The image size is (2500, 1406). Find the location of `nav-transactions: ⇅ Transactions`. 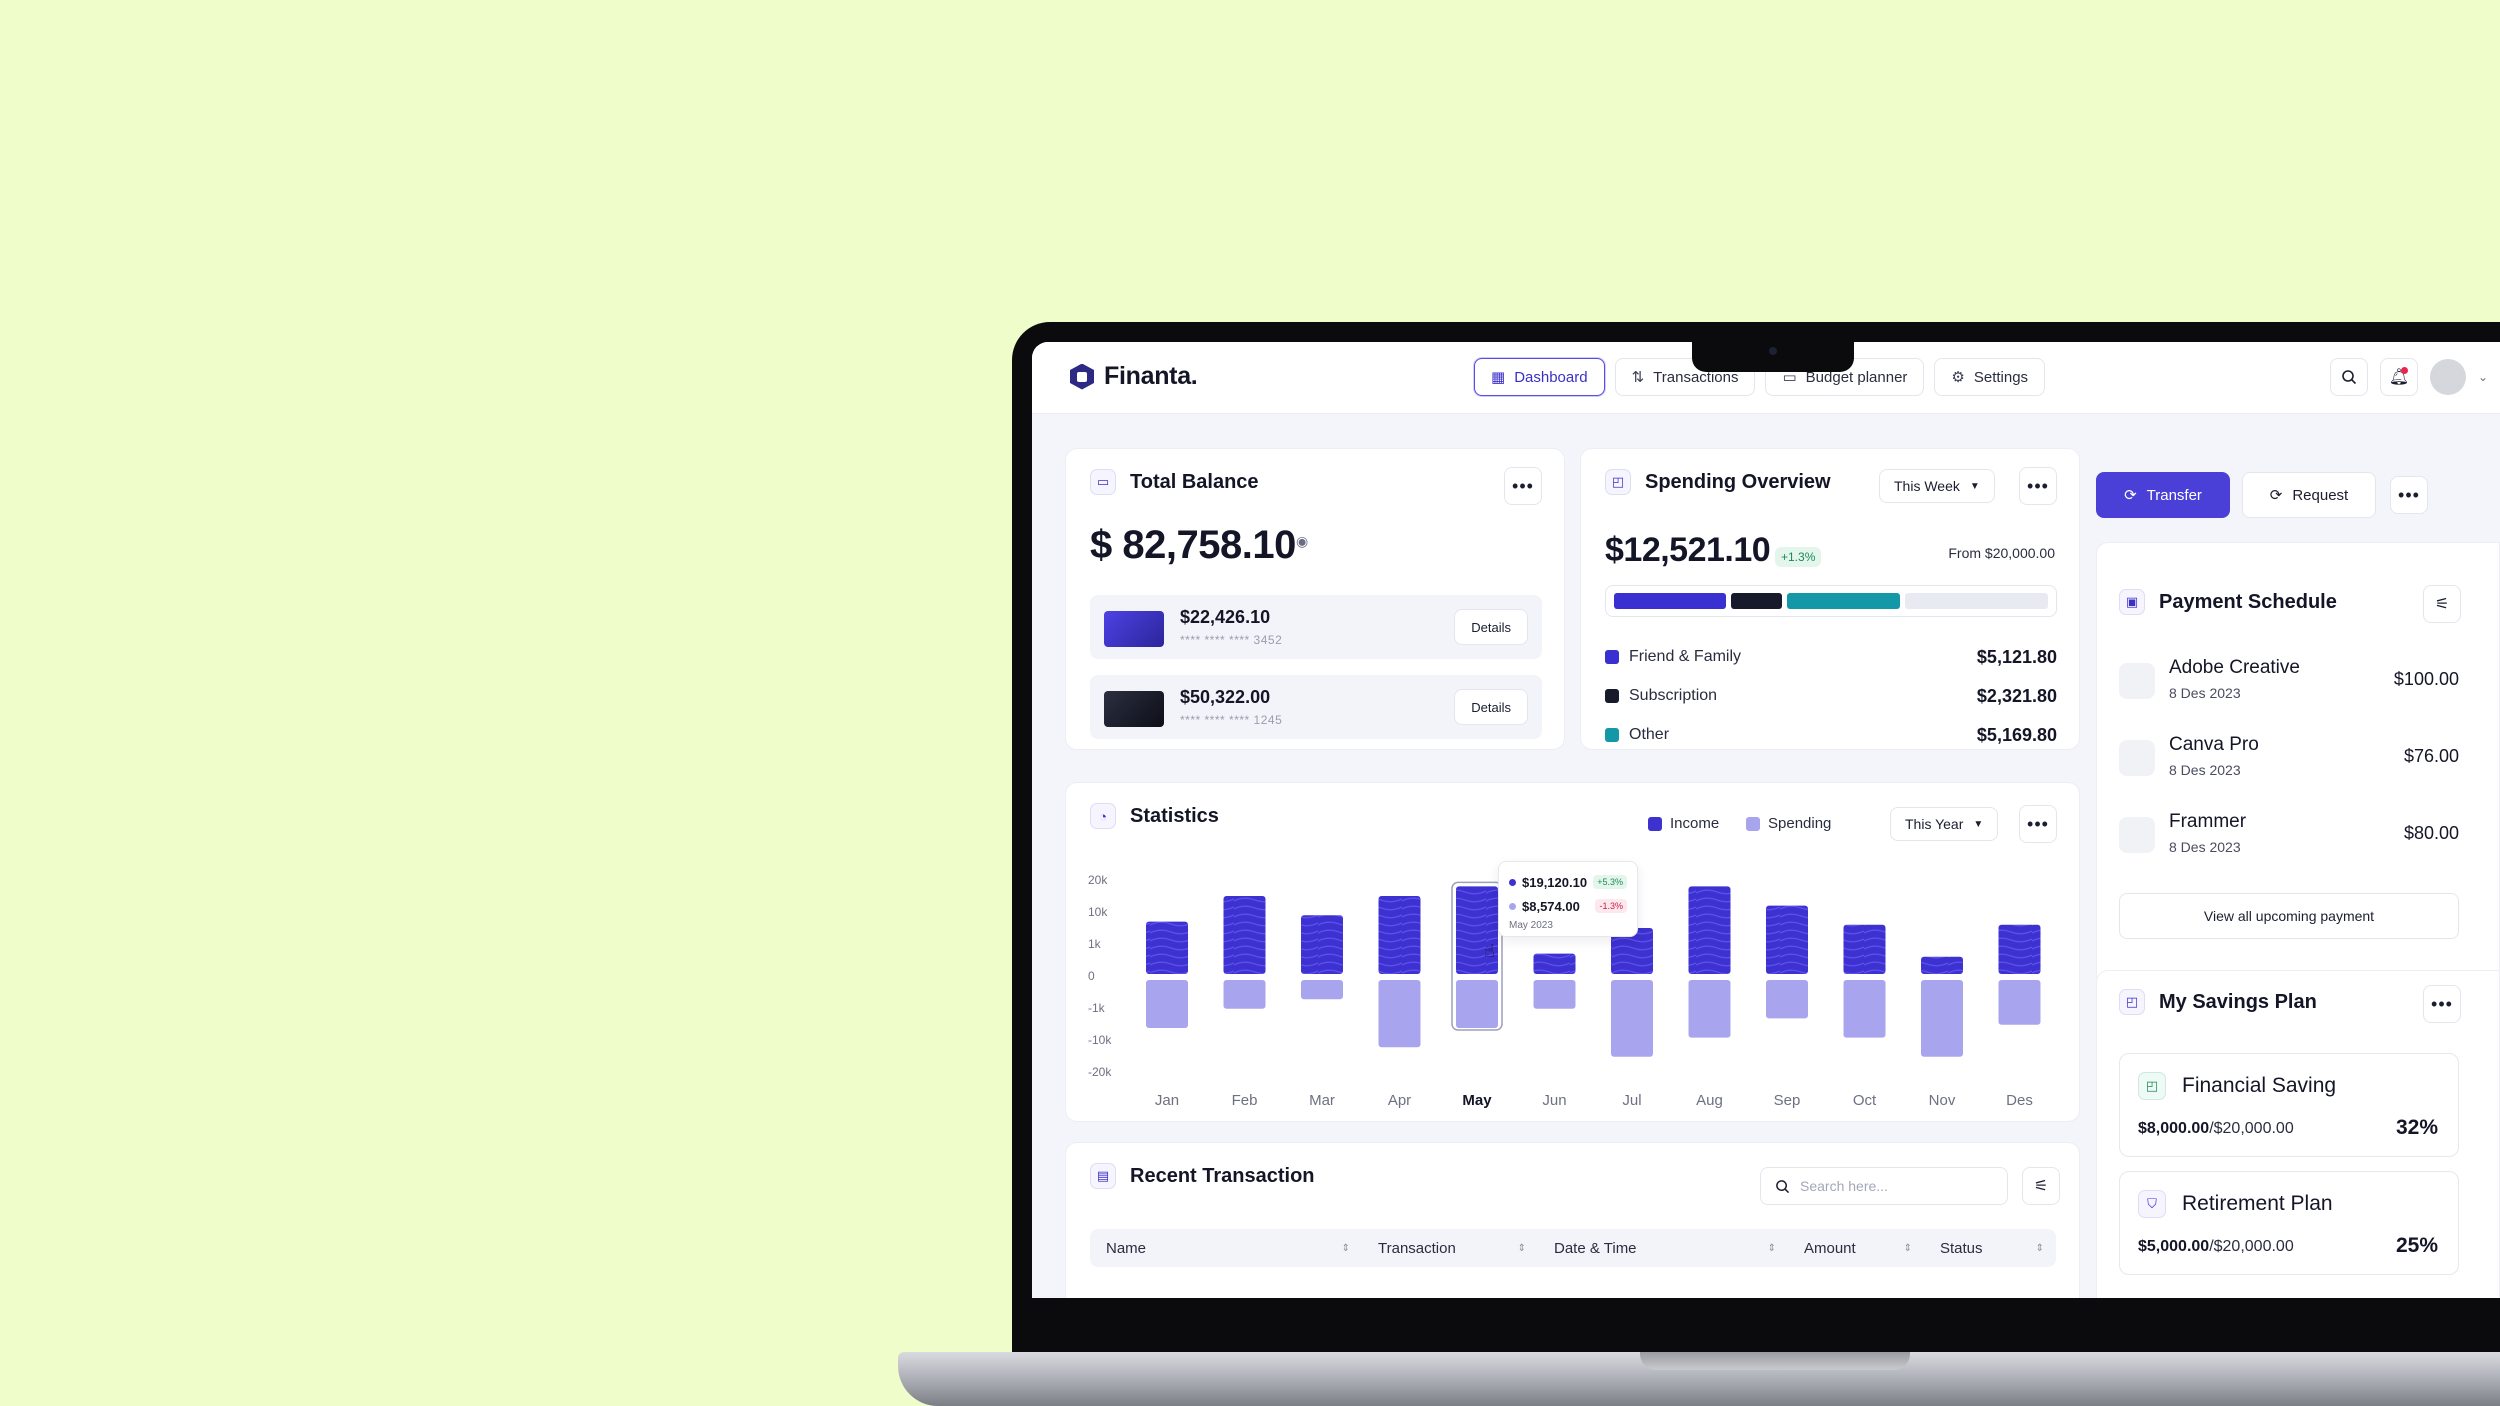

nav-transactions: ⇅ Transactions is located at coordinates (1685, 377).